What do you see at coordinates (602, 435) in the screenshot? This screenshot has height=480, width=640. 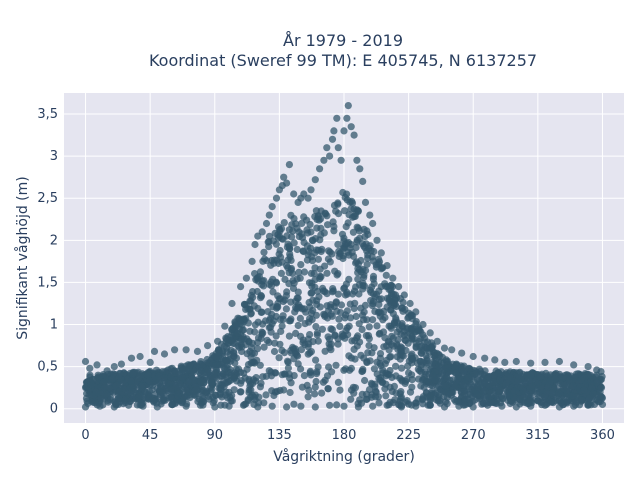 I see `x-tick-label: 360` at bounding box center [602, 435].